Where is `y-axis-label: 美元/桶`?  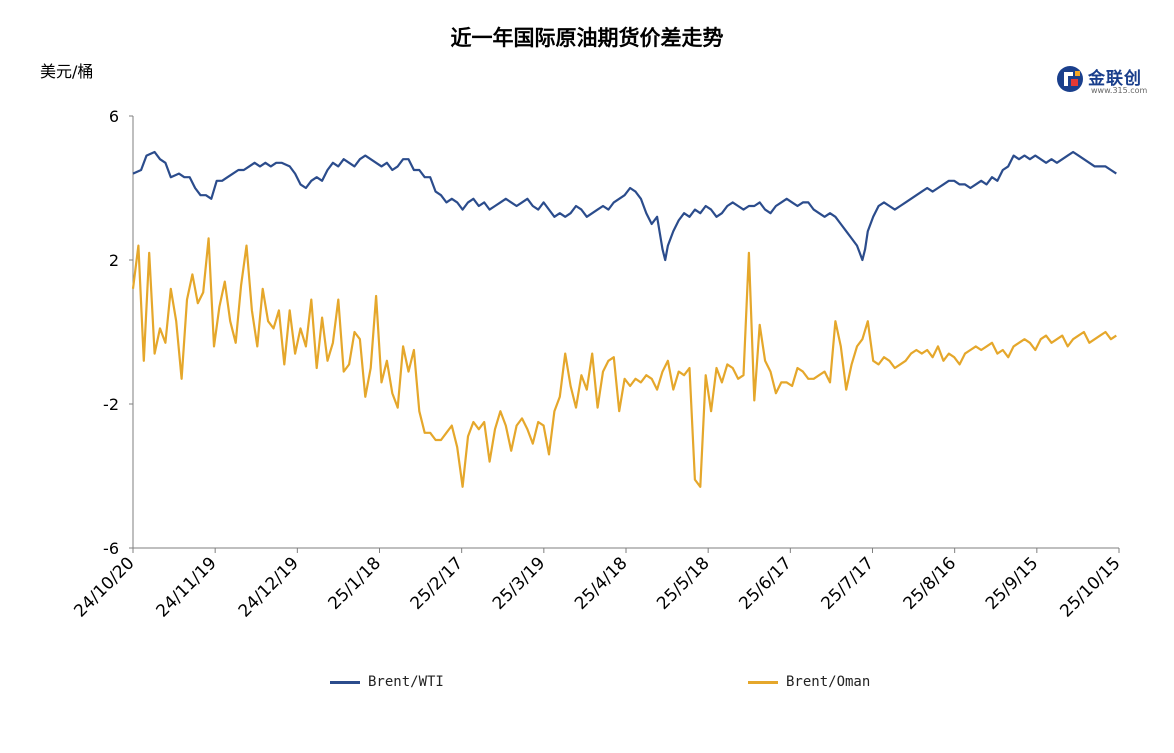
y-axis-label: 美元/桶 is located at coordinates (67, 71).